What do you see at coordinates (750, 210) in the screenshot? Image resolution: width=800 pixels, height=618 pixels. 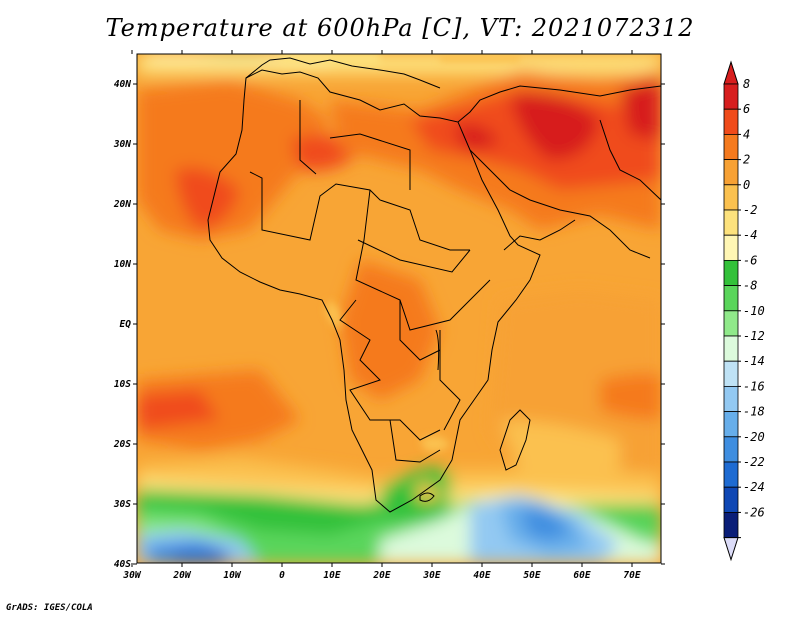 I see `colorbar-label: -2` at bounding box center [750, 210].